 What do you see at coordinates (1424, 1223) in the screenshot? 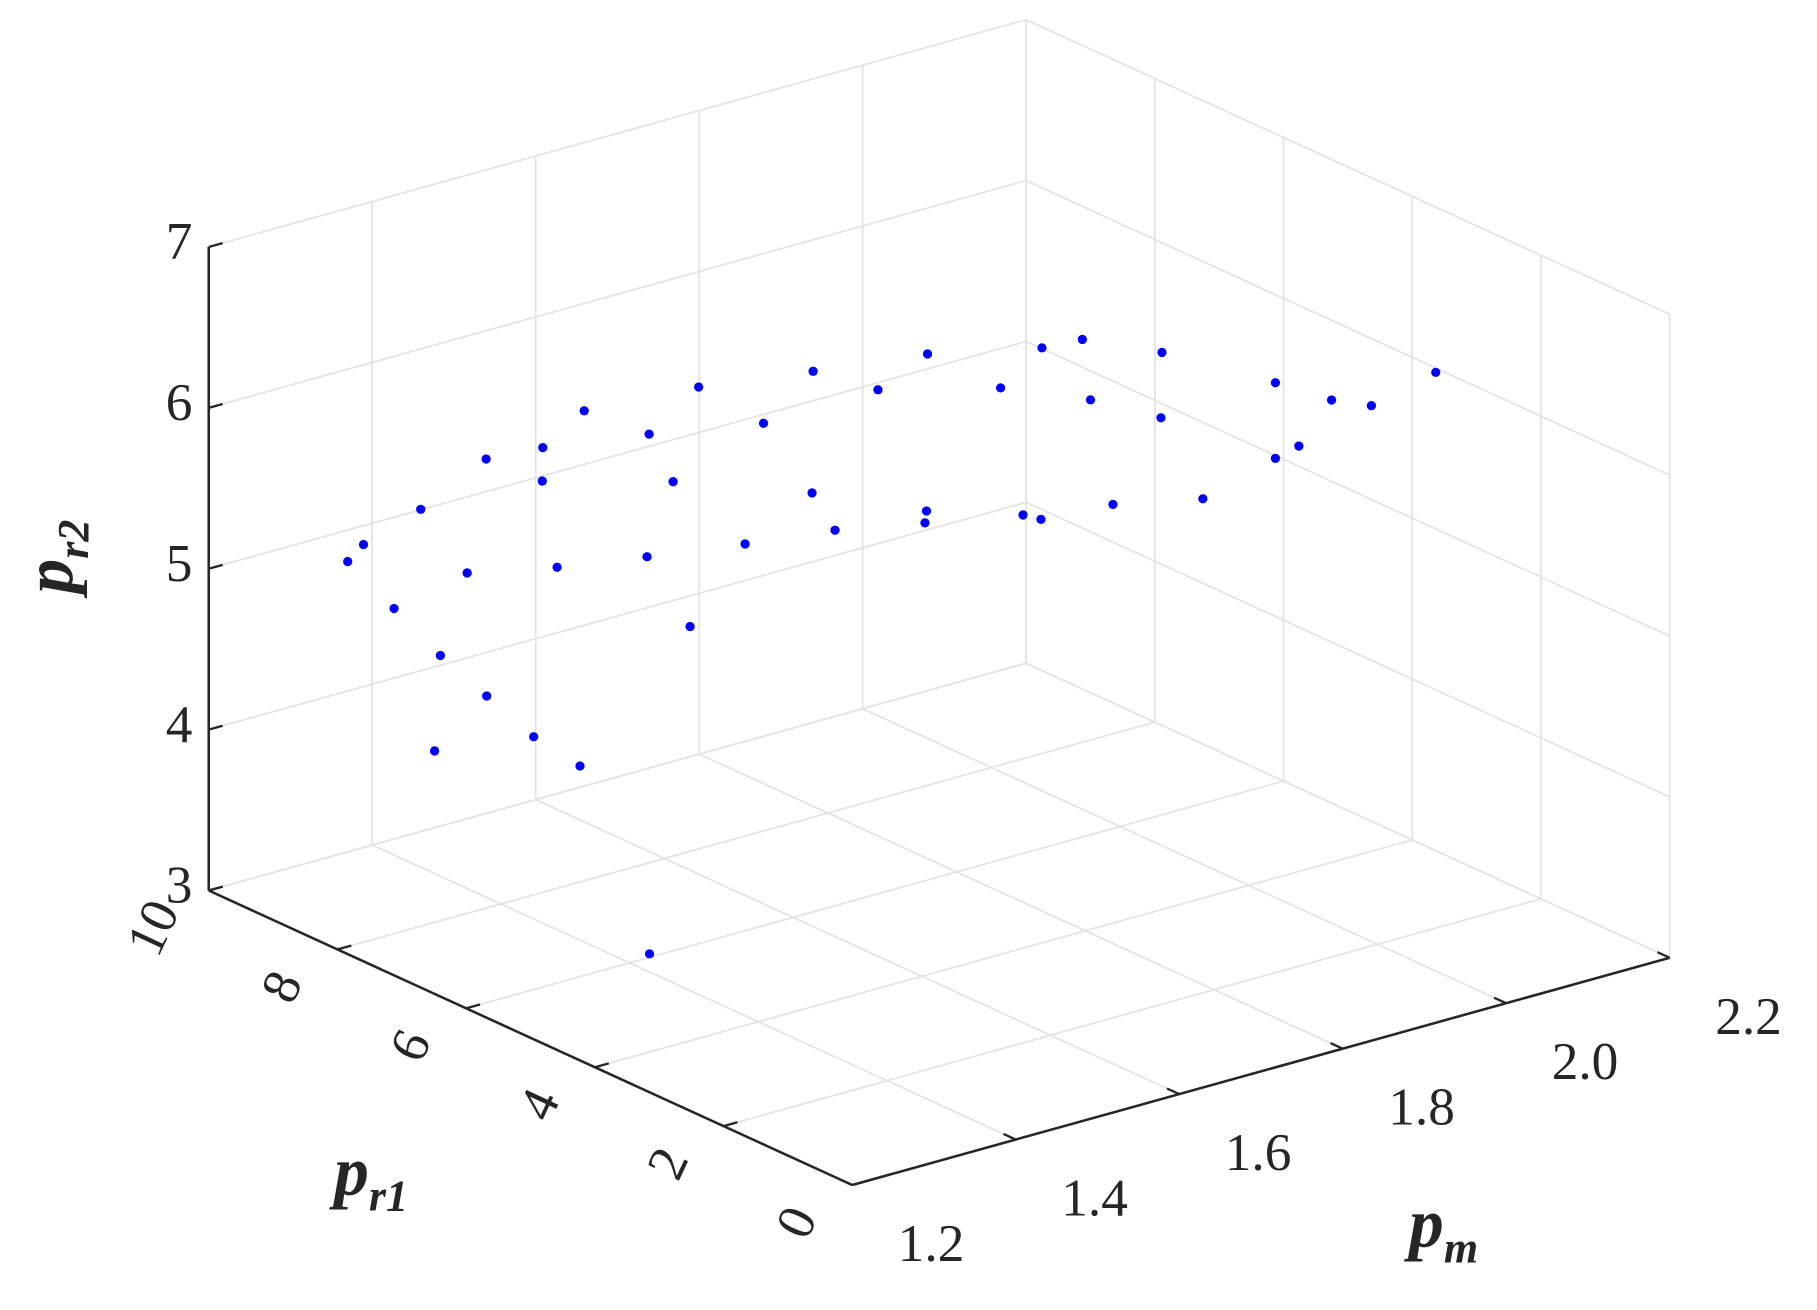
I see `x-axis-label-base: p` at bounding box center [1424, 1223].